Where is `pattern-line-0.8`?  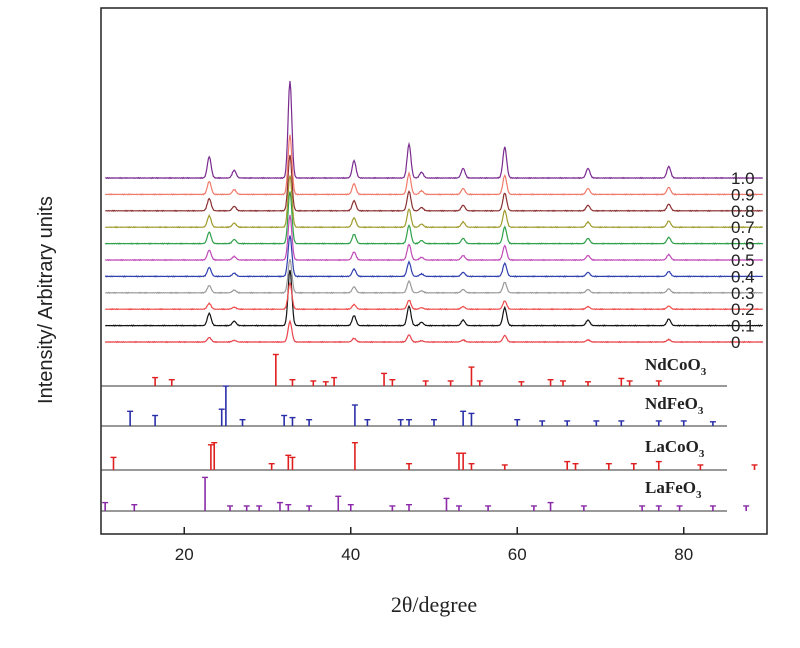 pattern-line-0.8 is located at coordinates (434, 183).